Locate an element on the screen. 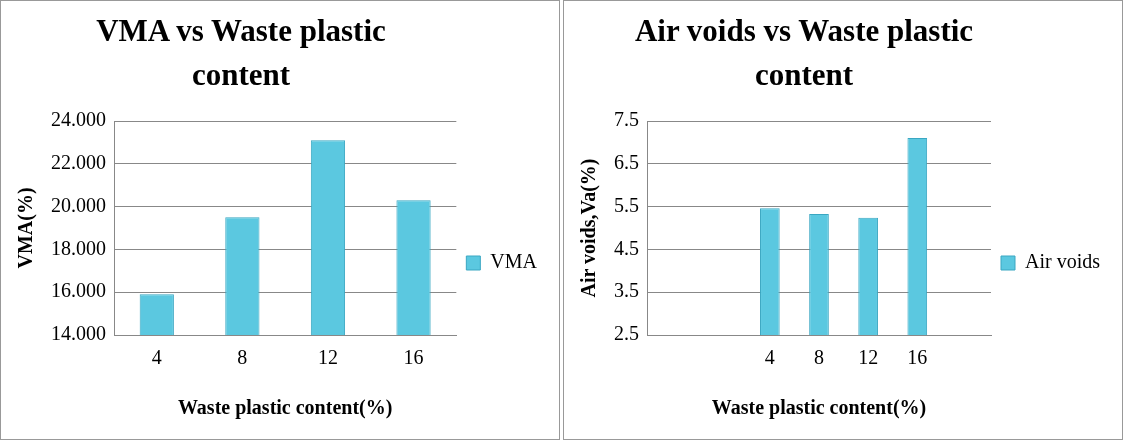 The height and width of the screenshot is (446, 1129). y-tick-label: 14.000 is located at coordinates (78, 333).